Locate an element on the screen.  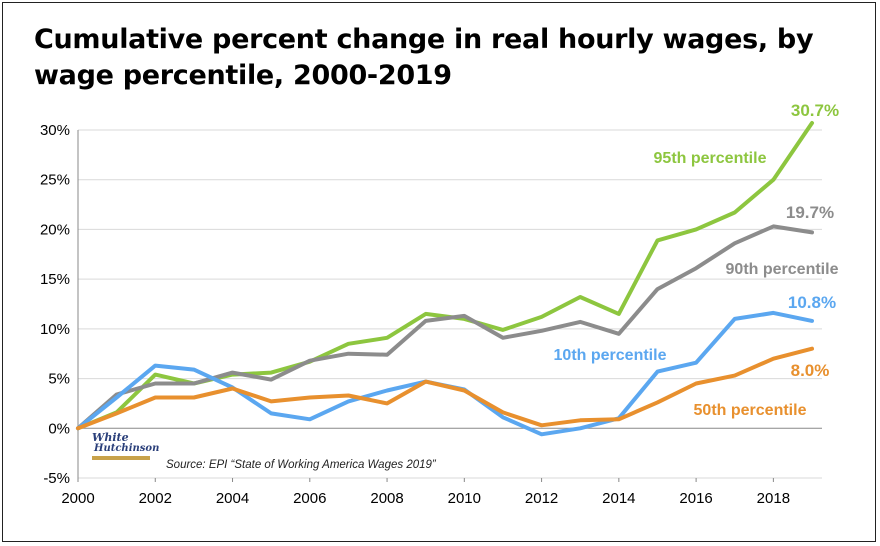
x-tick-label: 2004 is located at coordinates (232, 498).